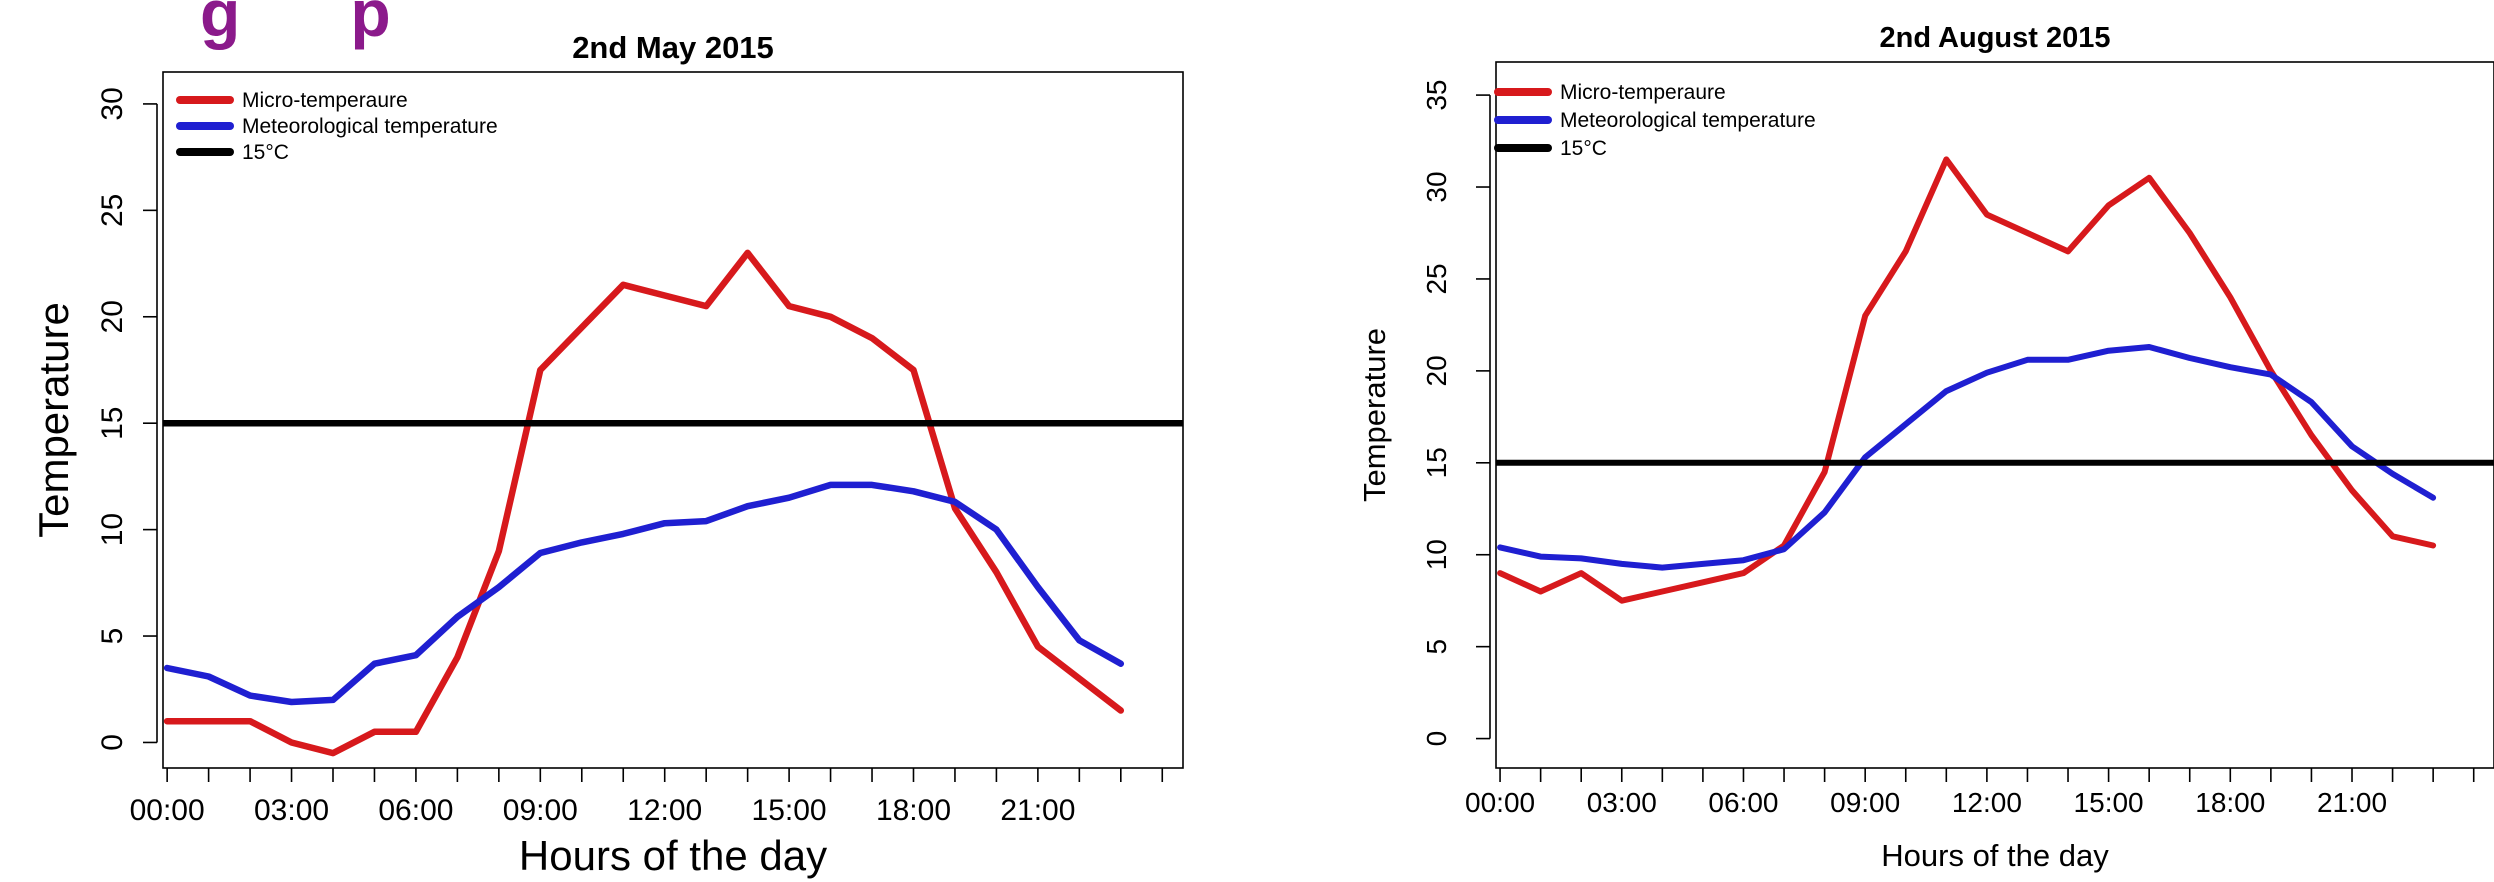 The image size is (2494, 882). Describe the element at coordinates (673, 47) in the screenshot. I see `chart-title: 2nd May 2015` at that location.